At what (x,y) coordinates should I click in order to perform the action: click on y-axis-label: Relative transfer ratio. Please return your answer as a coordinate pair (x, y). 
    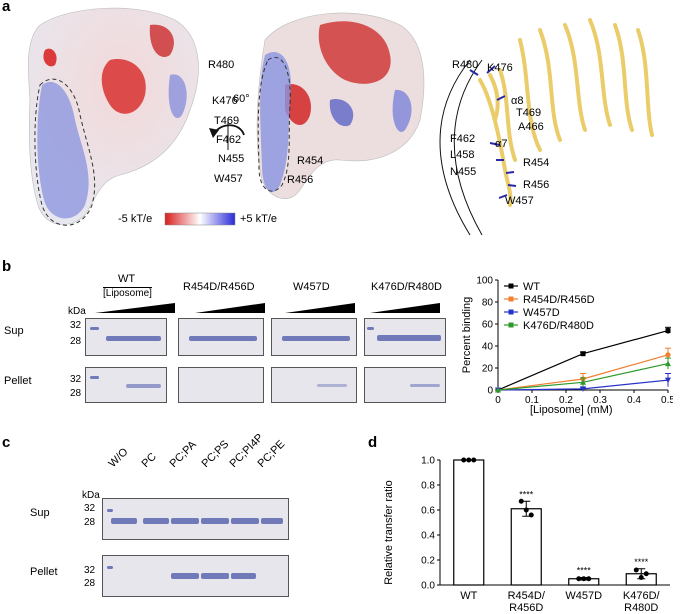
    Looking at the image, I should click on (389, 532).